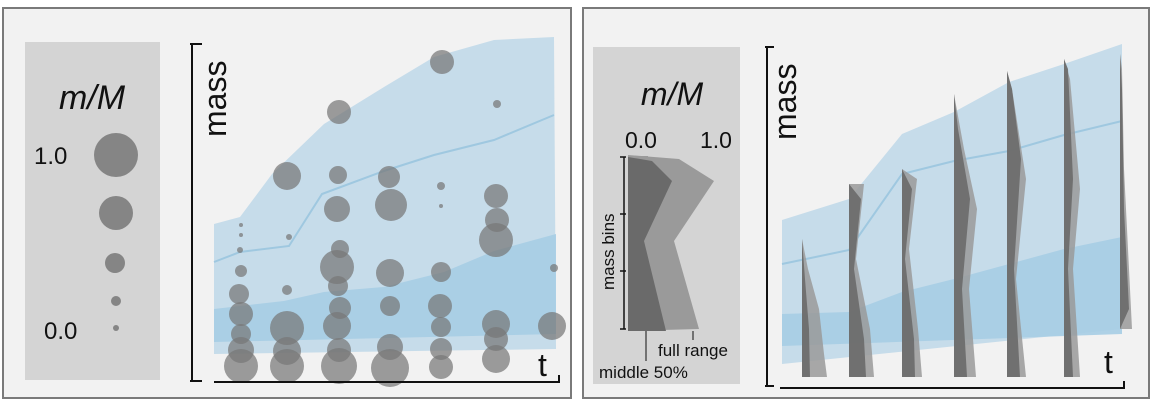 The width and height of the screenshot is (1157, 405). What do you see at coordinates (215, 99) in the screenshot?
I see `left-y-axis-label: mass` at bounding box center [215, 99].